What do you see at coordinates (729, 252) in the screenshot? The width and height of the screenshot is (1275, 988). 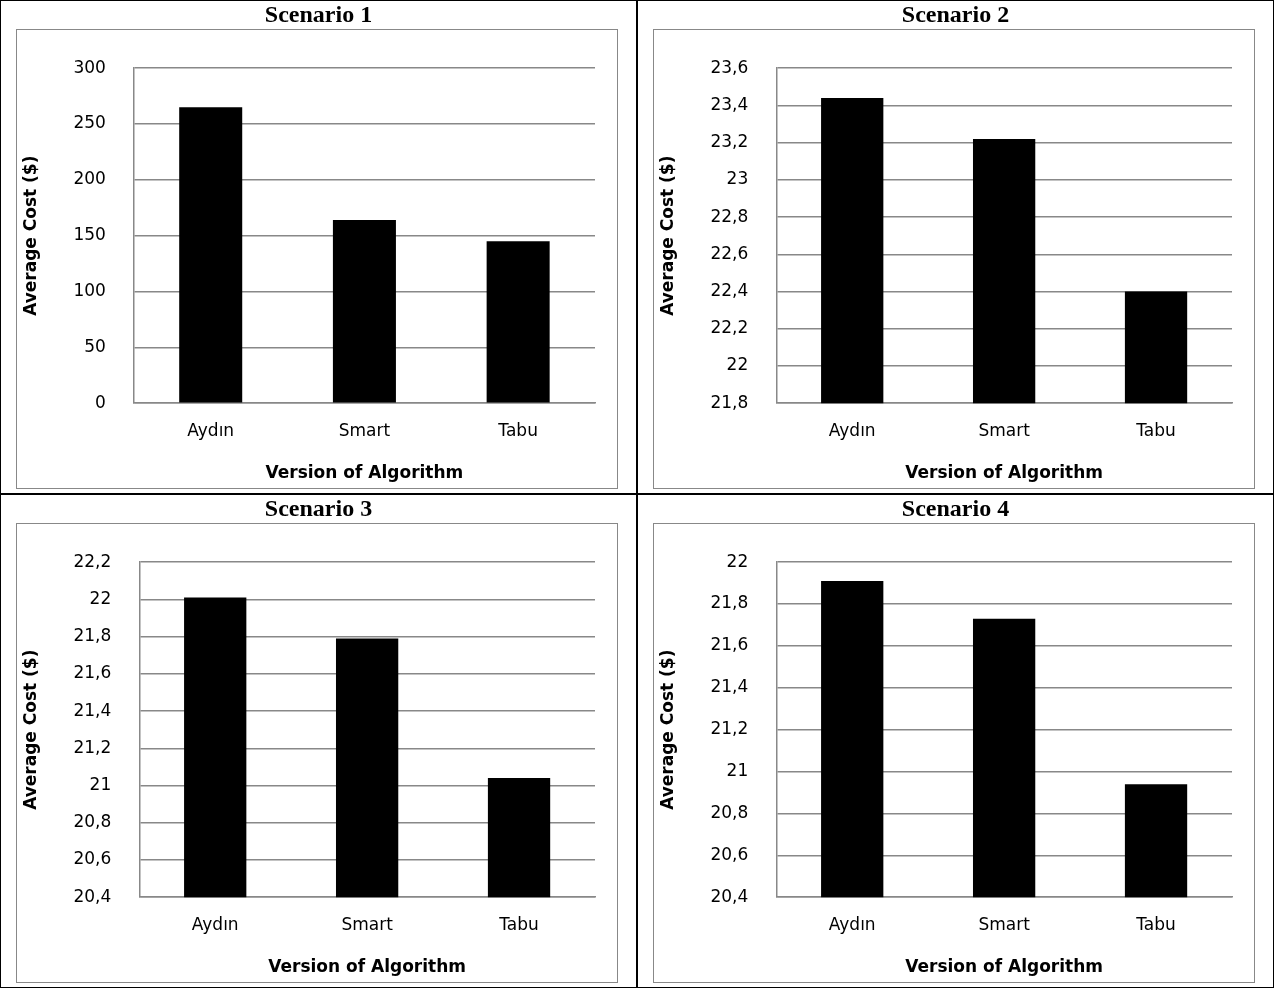 I see `y-tick-label: 22,6` at bounding box center [729, 252].